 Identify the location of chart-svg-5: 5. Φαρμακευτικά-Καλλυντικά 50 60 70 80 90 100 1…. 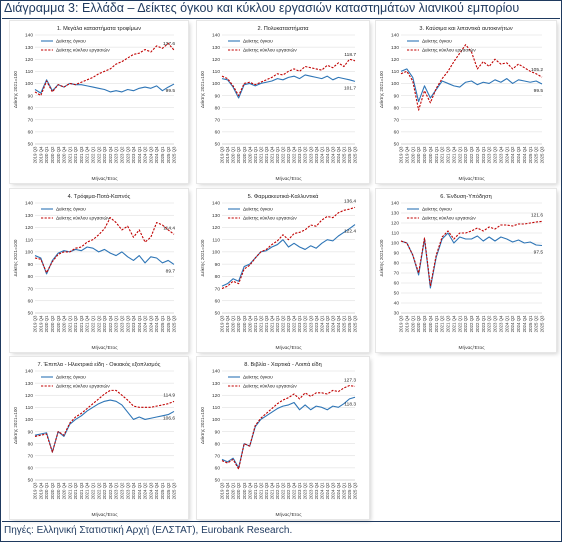
(279, 272).